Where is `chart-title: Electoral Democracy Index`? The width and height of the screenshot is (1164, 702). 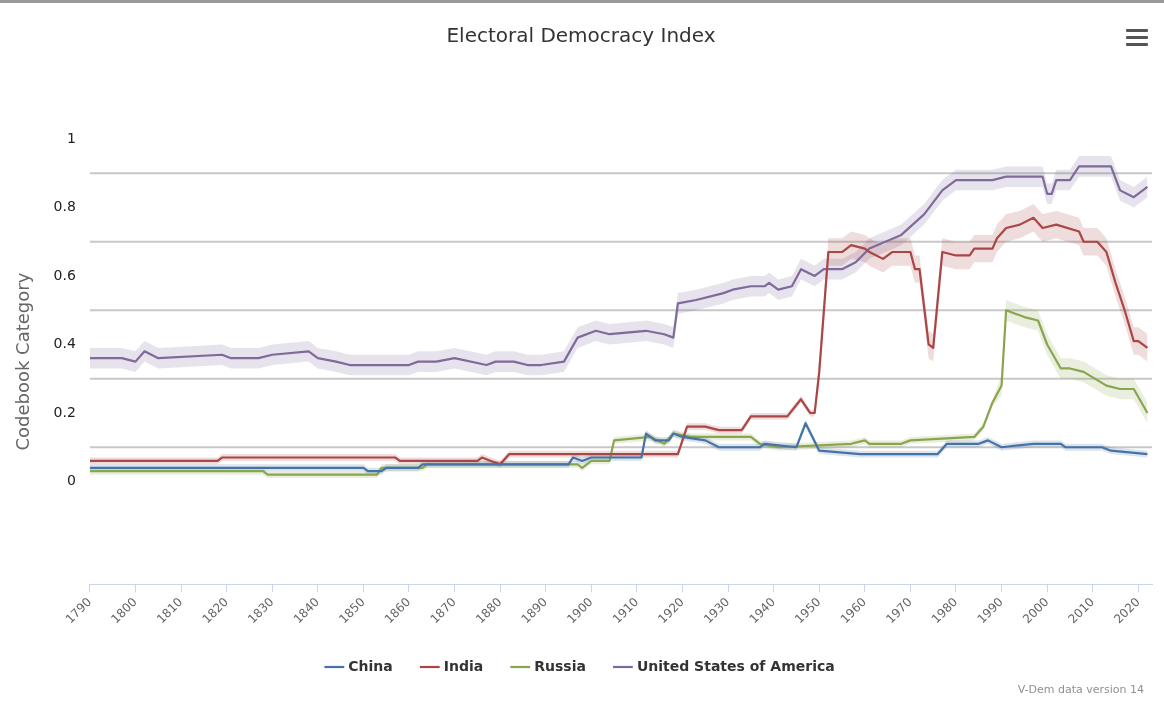
chart-title: Electoral Democracy Index is located at coordinates (581, 35).